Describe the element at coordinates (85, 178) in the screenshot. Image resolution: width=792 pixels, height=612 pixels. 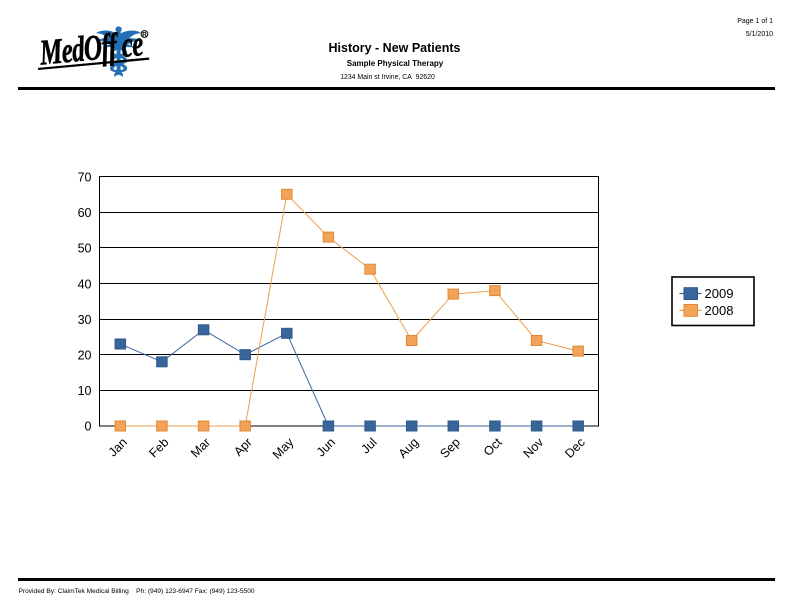
I see `svg-text: 70` at that location.